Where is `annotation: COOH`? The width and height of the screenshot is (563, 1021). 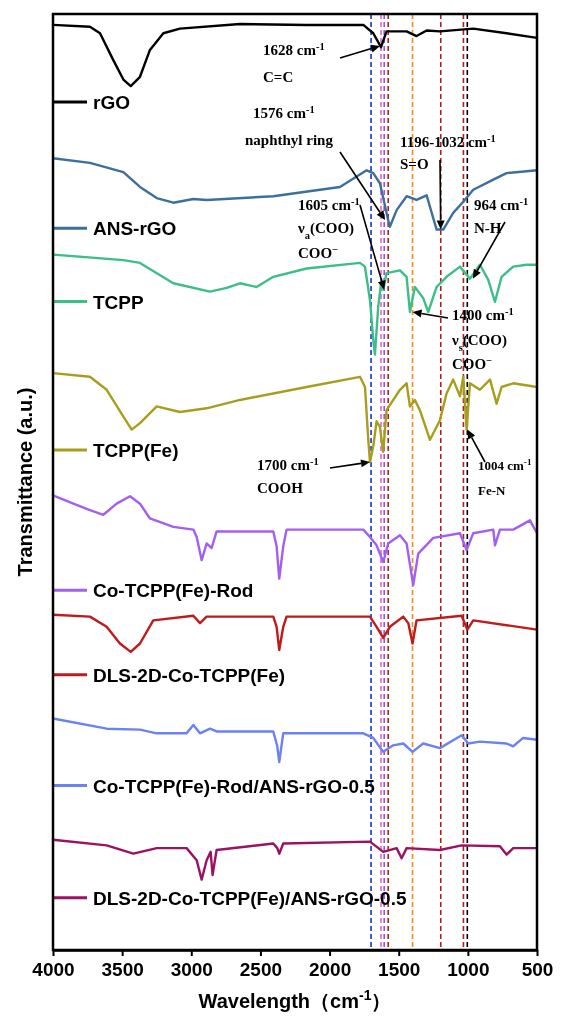 annotation: COOH is located at coordinates (280, 488).